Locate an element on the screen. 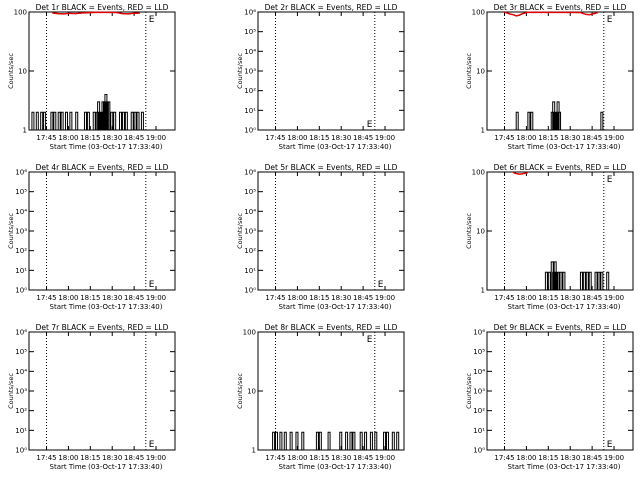 The height and width of the screenshot is (480, 640). chart-4-title: Det 4r BLACK = Events, RED = LLD is located at coordinates (102, 167).